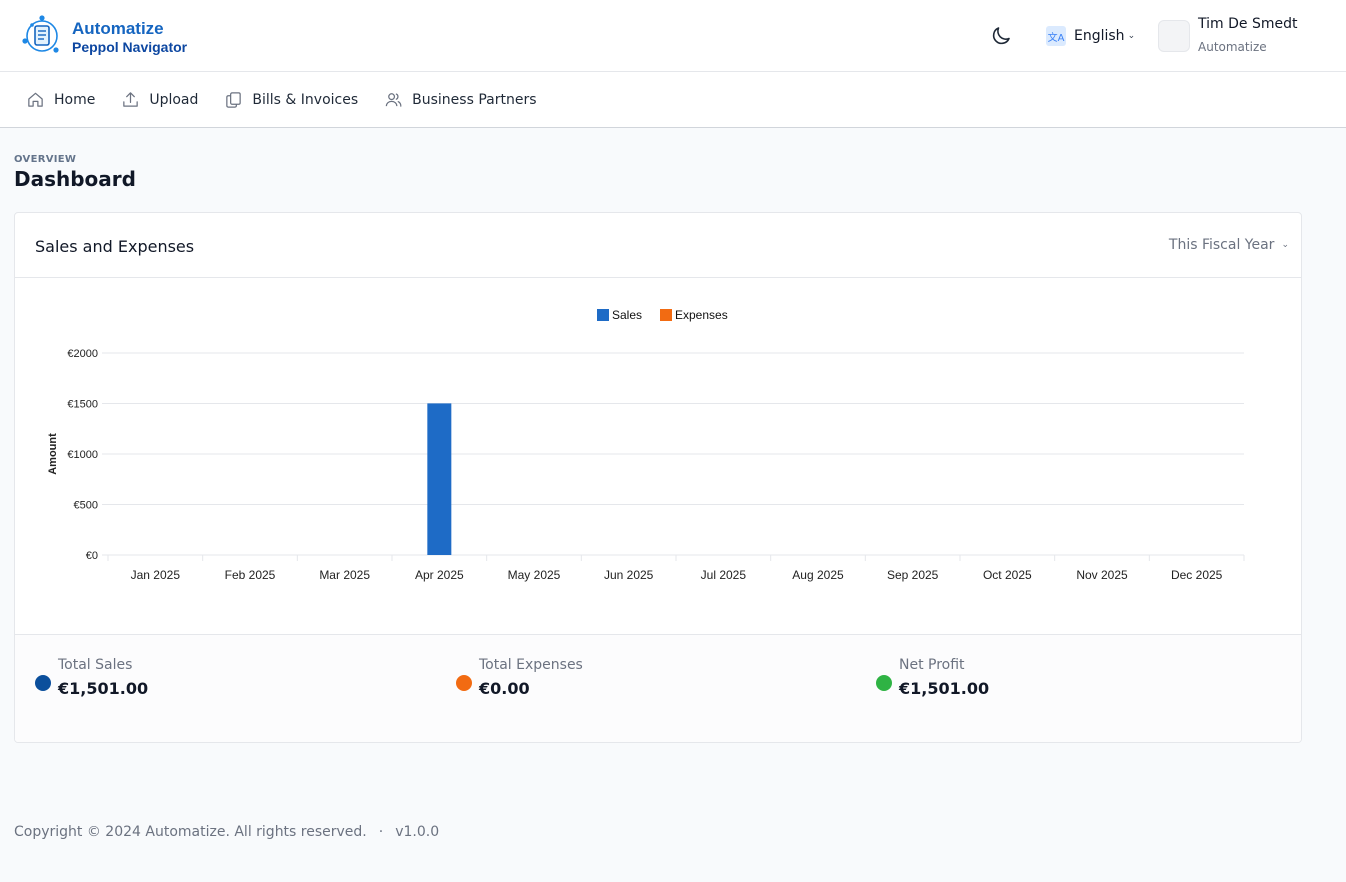  I want to click on y-axis-title: Amount, so click(53, 454).